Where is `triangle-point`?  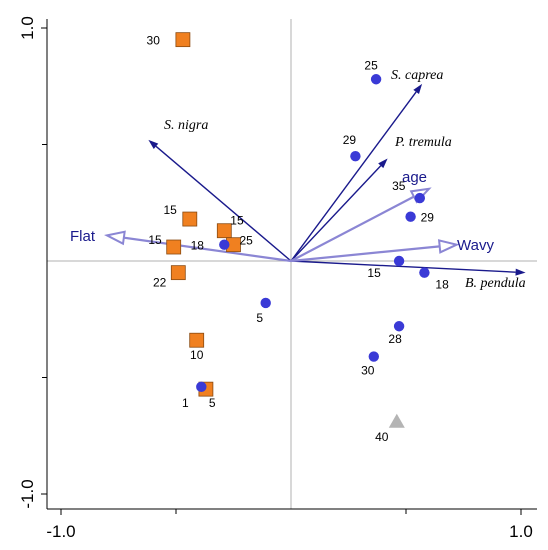 triangle-point is located at coordinates (396, 420).